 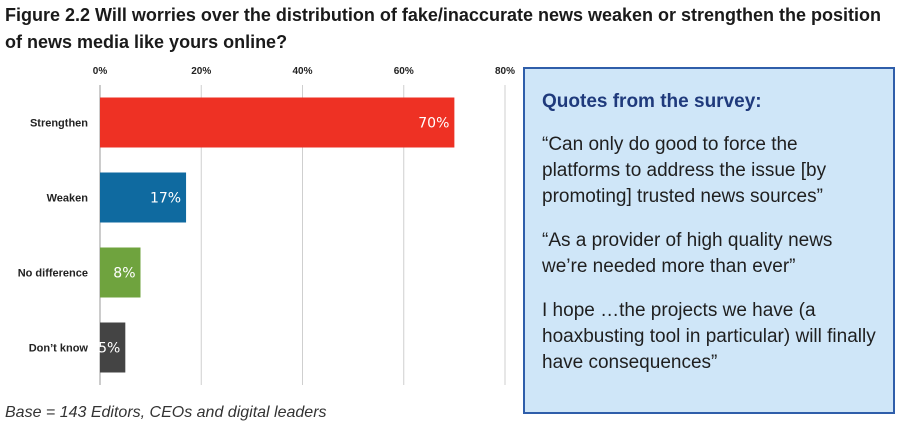 I want to click on value-label: 5%, so click(x=109, y=349).